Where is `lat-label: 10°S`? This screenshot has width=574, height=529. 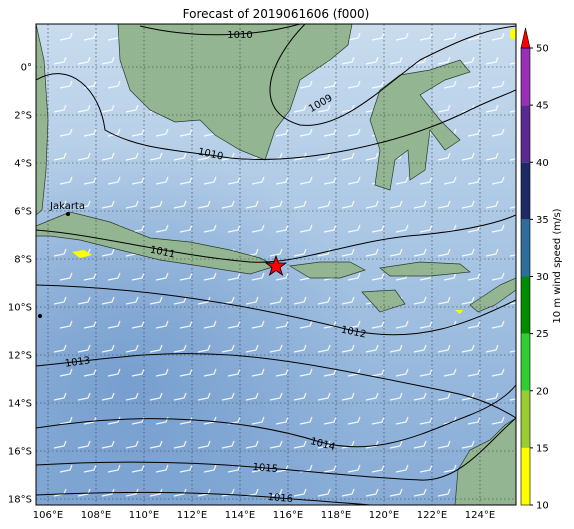 lat-label: 10°S is located at coordinates (20, 308).